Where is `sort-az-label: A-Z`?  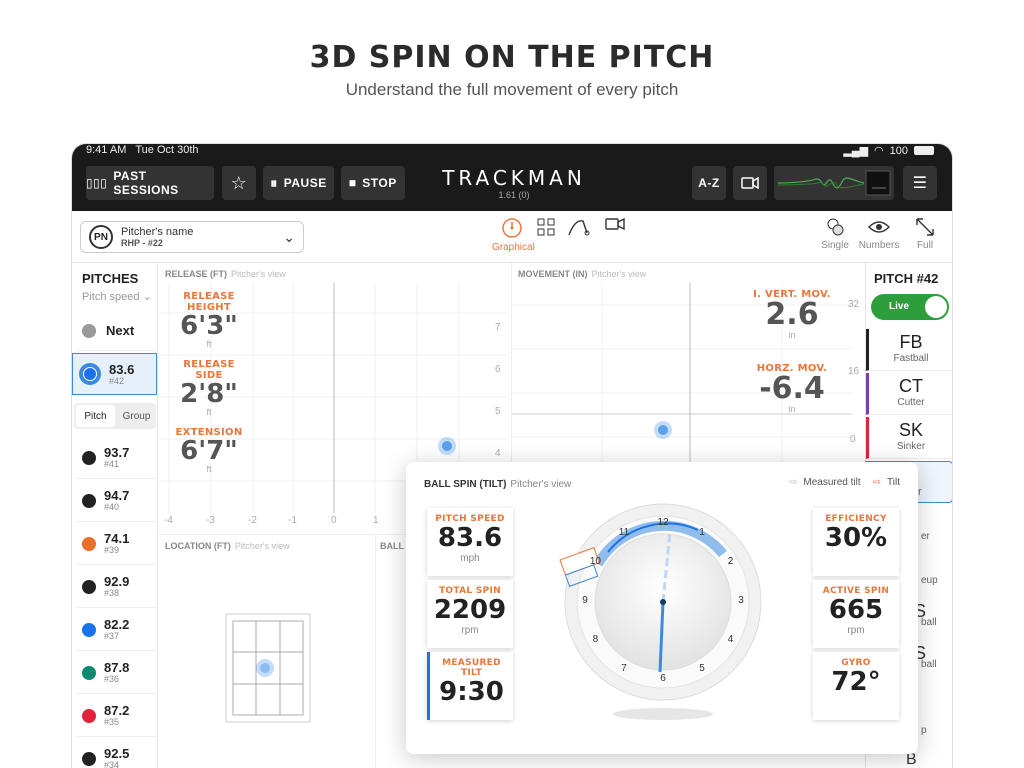 sort-az-label: A-Z is located at coordinates (709, 183).